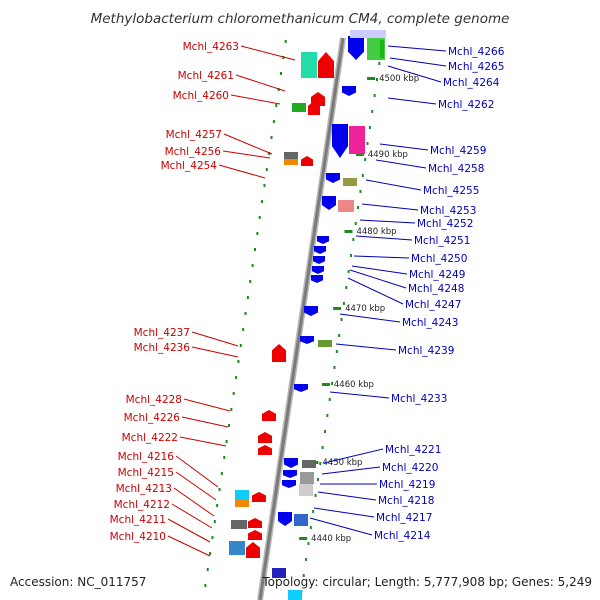 The height and width of the screenshot is (600, 600). Describe the element at coordinates (439, 259) in the screenshot. I see `gene-label-reverse: Mchl_4250` at that location.